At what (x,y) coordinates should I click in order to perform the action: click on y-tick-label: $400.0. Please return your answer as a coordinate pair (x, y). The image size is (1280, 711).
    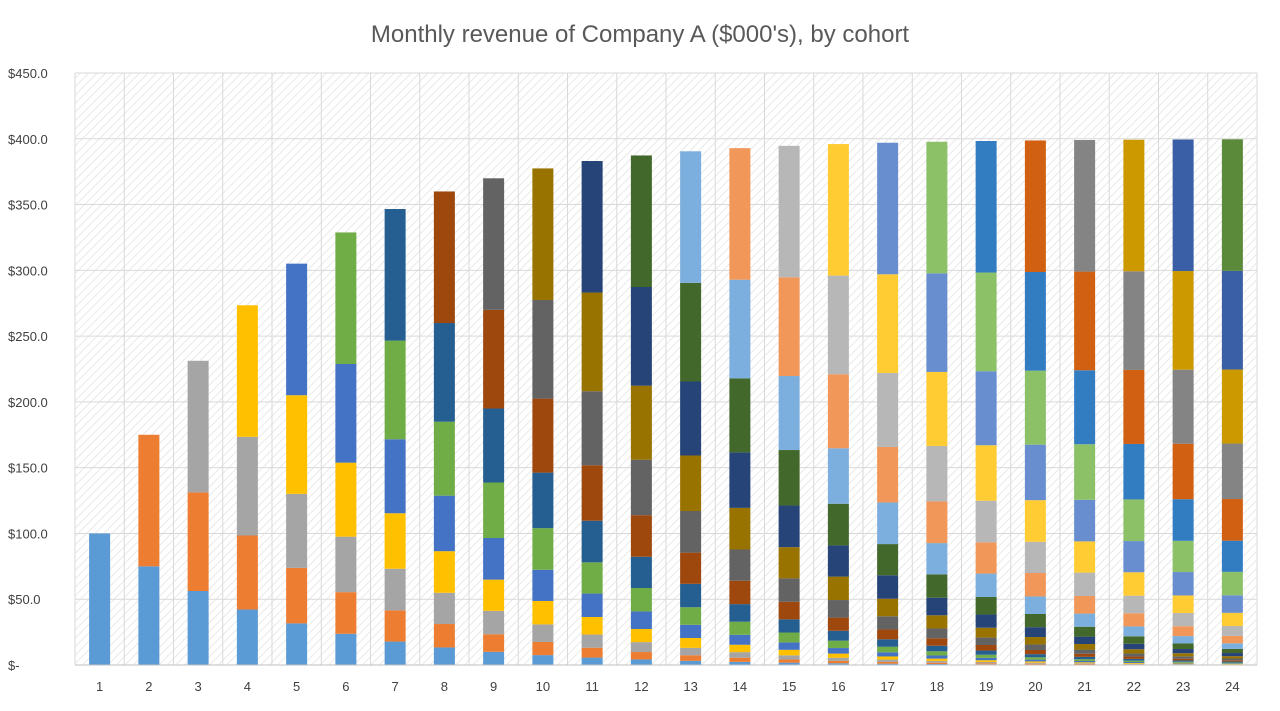
    Looking at the image, I should click on (28, 139).